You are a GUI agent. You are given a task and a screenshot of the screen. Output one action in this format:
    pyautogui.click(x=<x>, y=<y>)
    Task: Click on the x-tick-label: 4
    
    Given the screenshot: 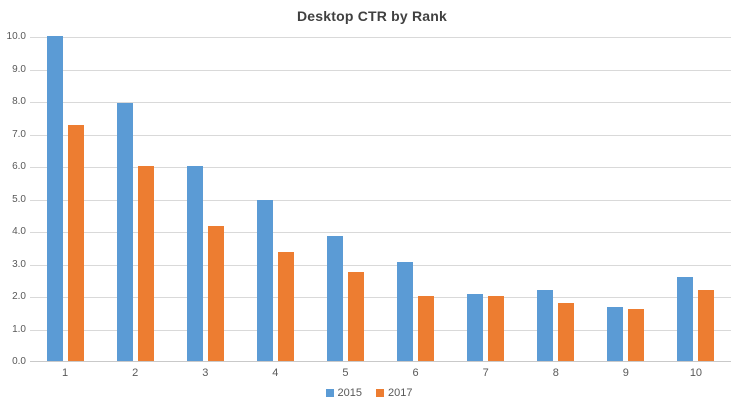 What is the action you would take?
    pyautogui.click(x=275, y=373)
    